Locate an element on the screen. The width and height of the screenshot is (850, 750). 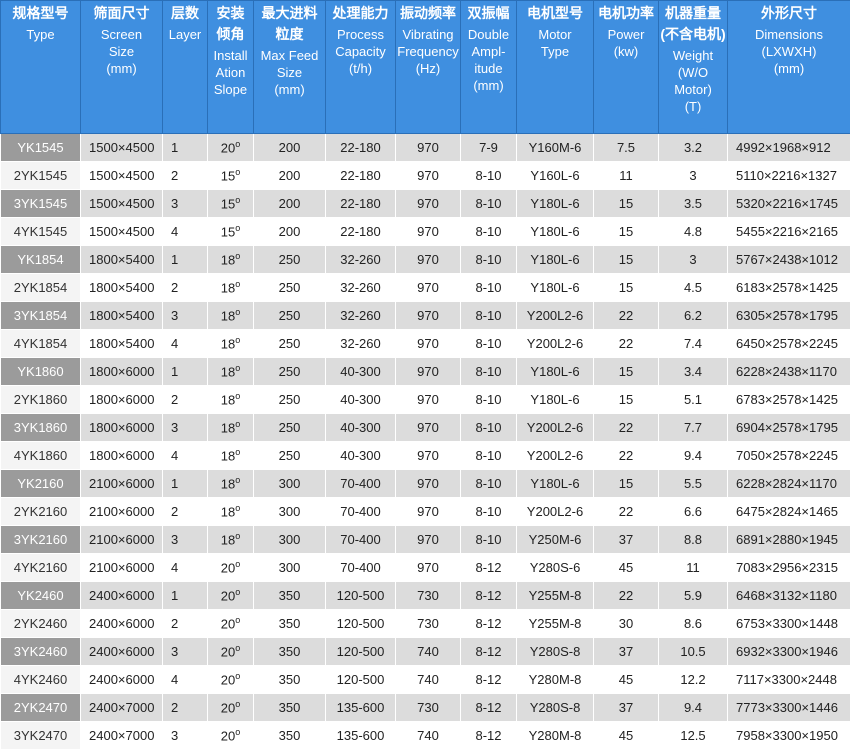
table-cell: 20o is located at coordinates (230, 567).